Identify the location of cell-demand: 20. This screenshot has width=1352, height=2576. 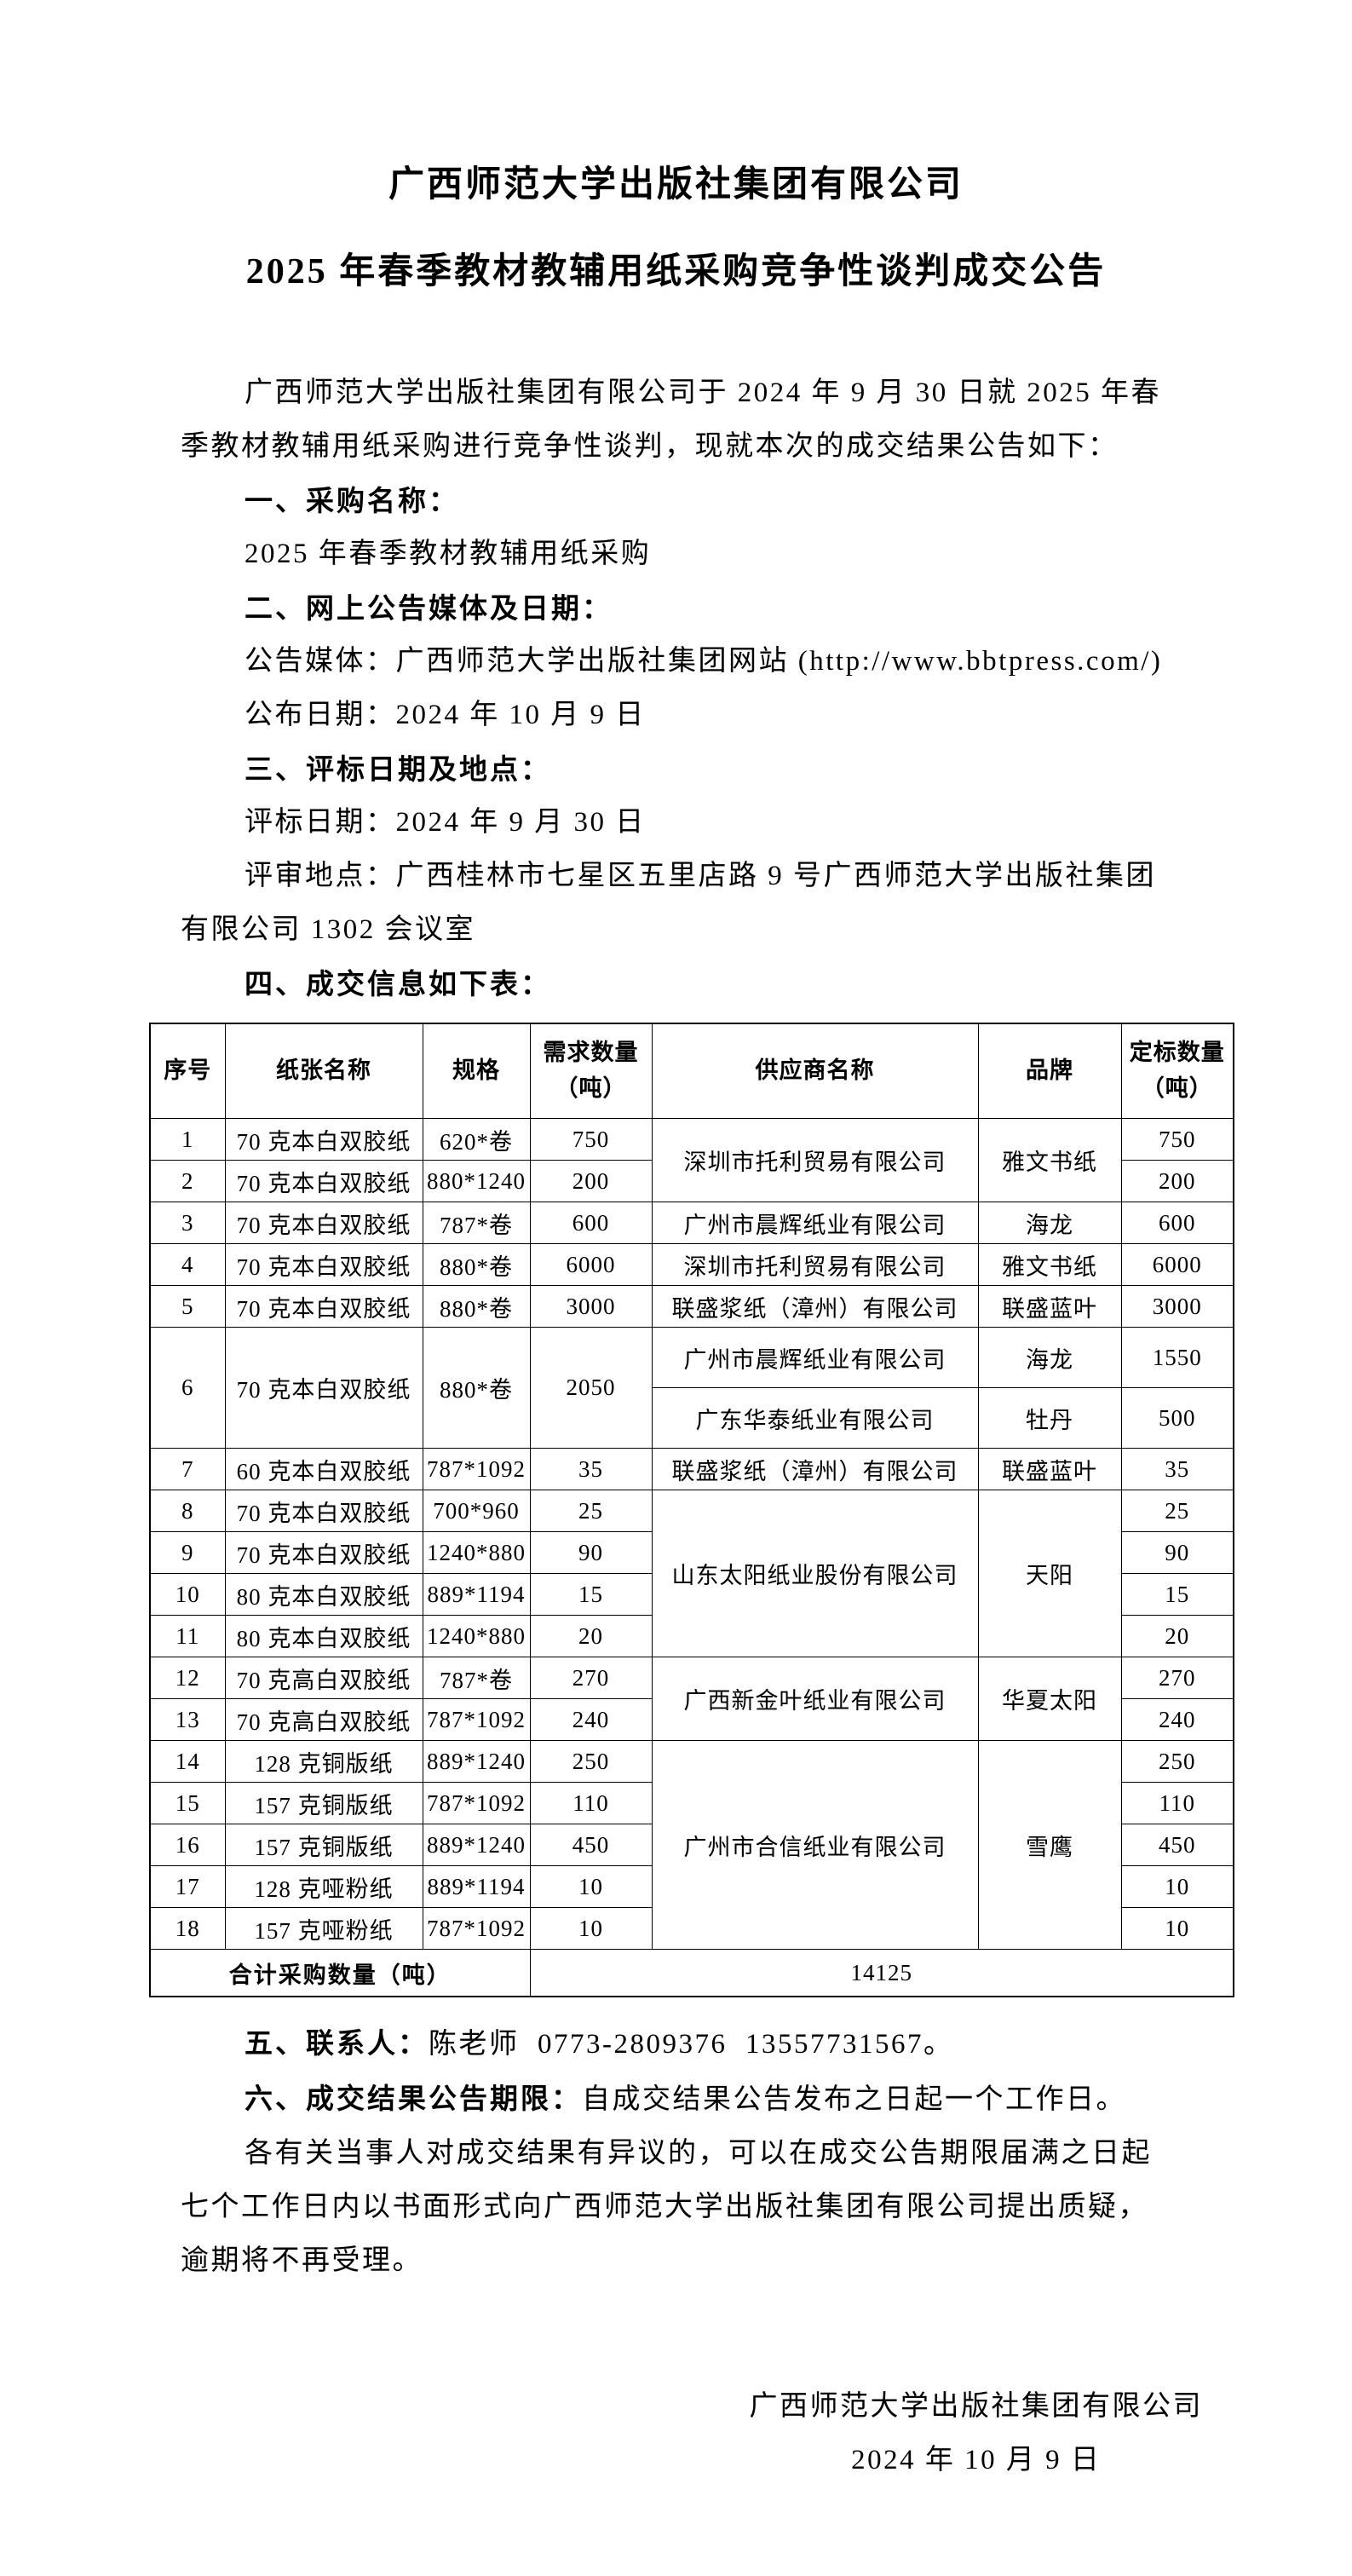
(591, 1636).